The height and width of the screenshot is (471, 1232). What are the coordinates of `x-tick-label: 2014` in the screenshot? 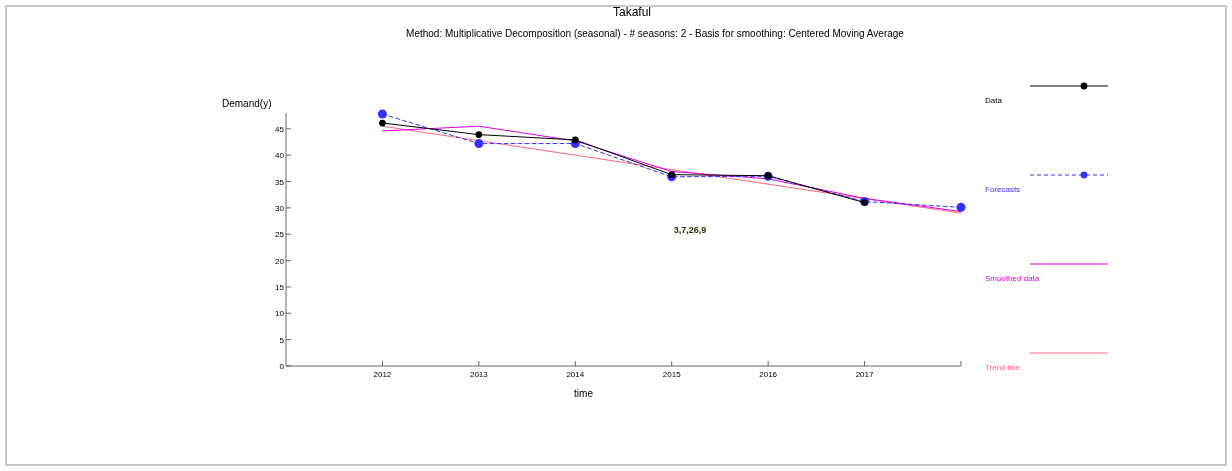 It's located at (575, 374).